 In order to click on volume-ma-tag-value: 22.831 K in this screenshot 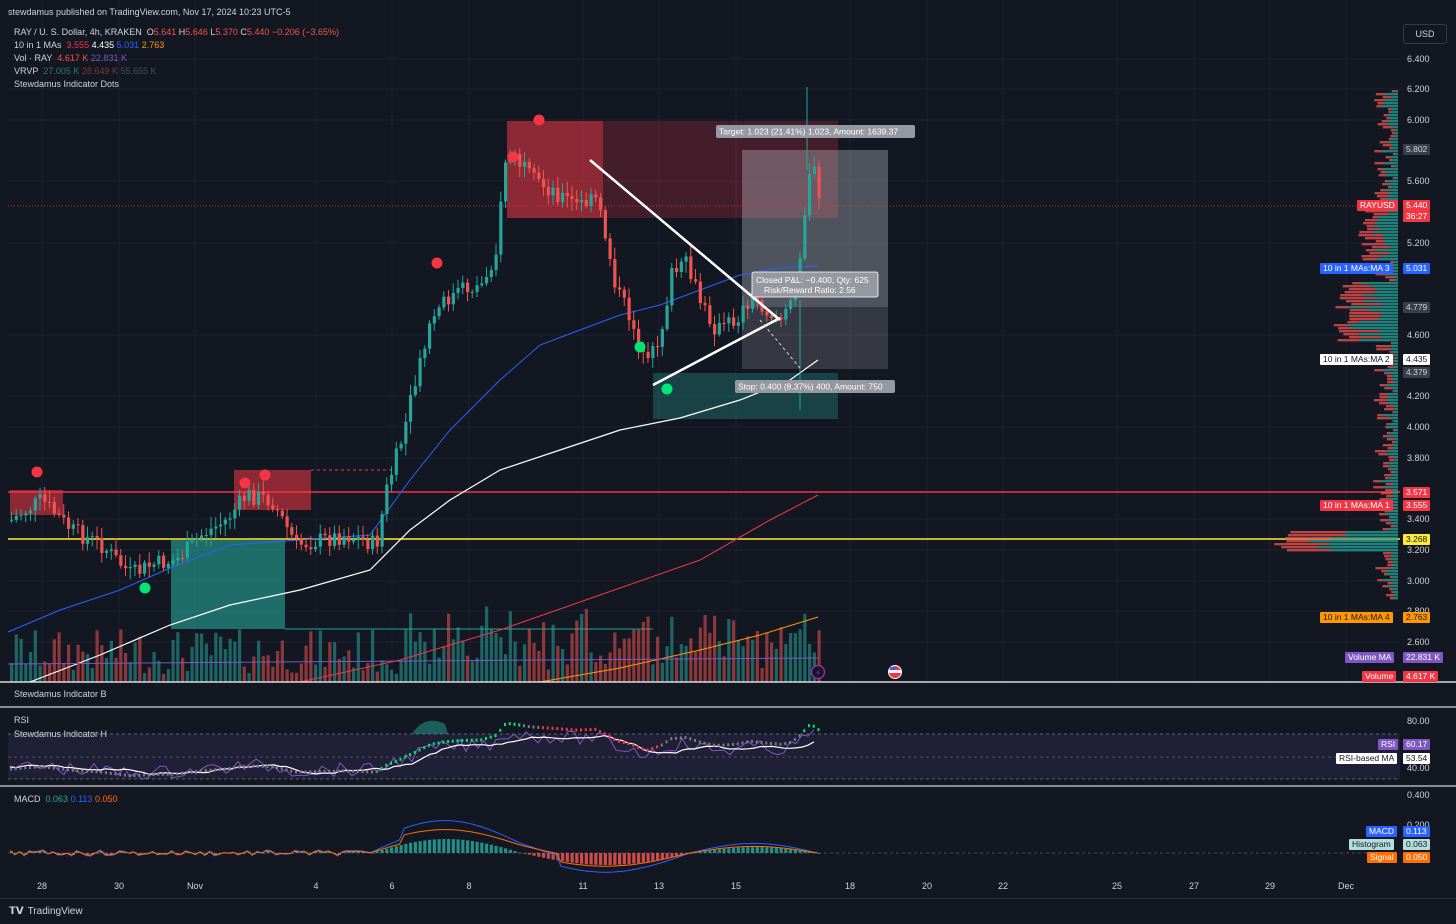, I will do `click(1423, 657)`.